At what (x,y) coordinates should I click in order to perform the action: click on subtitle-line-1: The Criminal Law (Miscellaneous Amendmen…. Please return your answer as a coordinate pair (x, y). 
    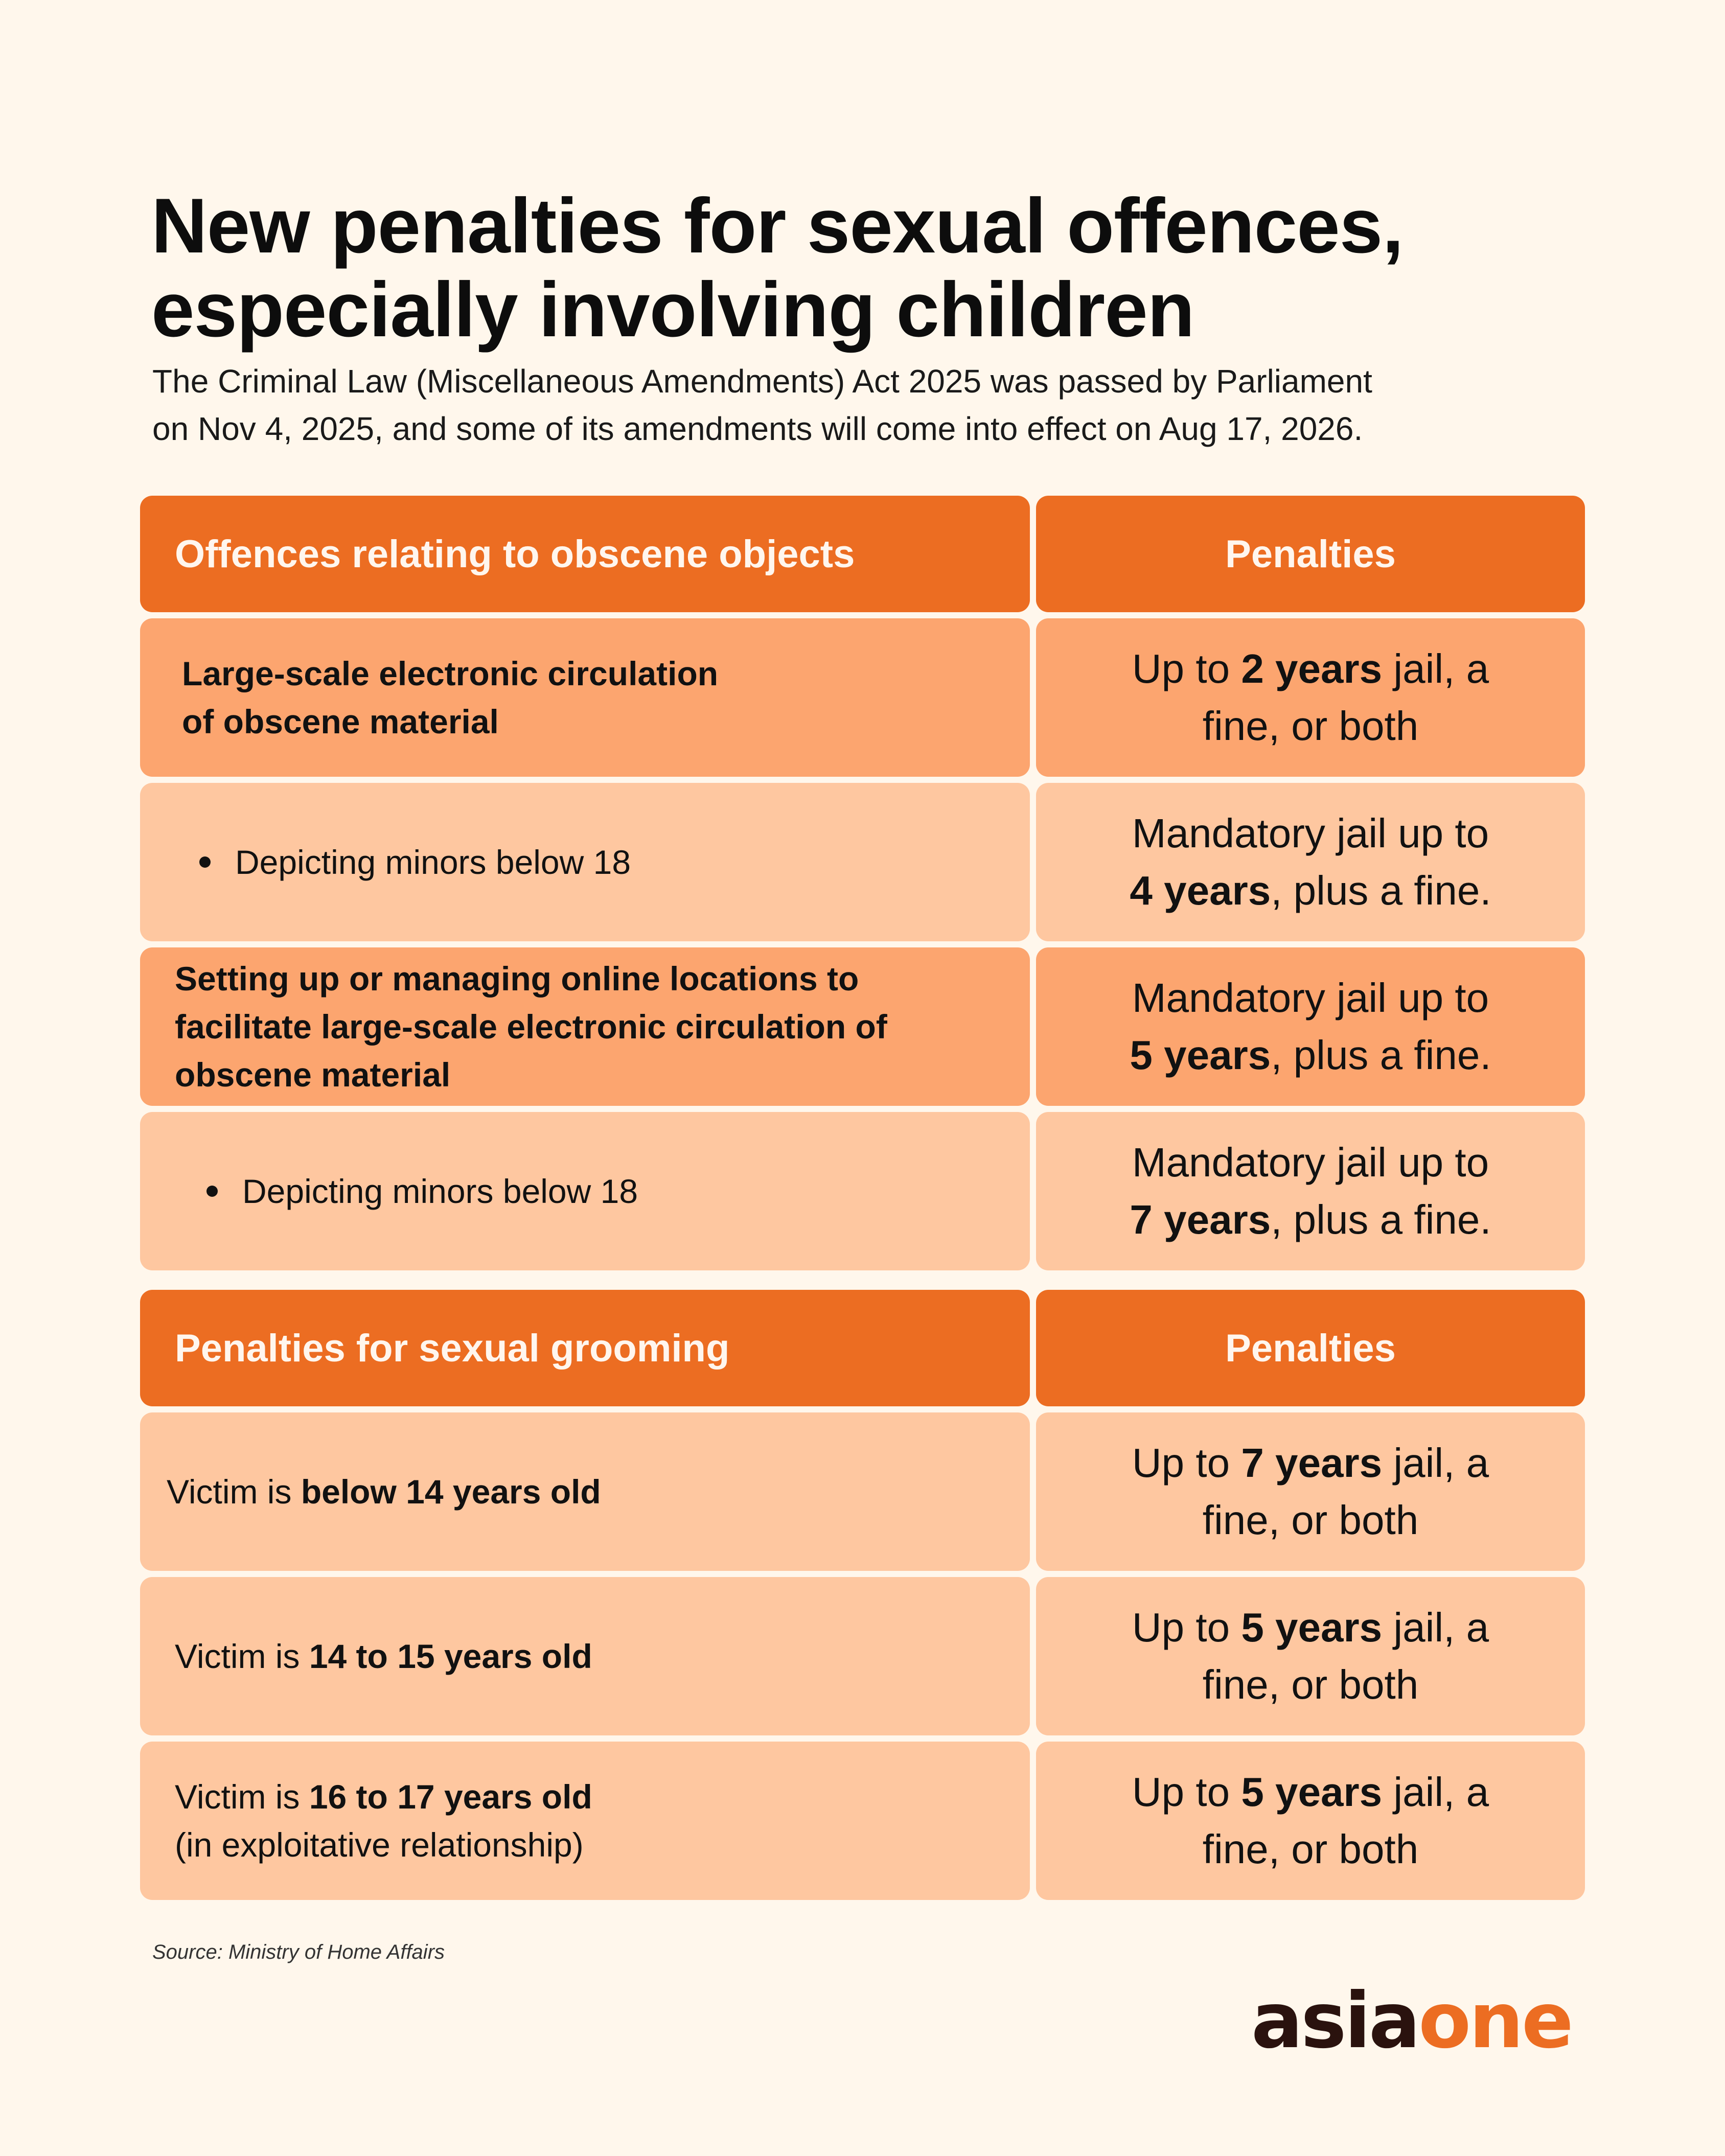
    Looking at the image, I should click on (762, 381).